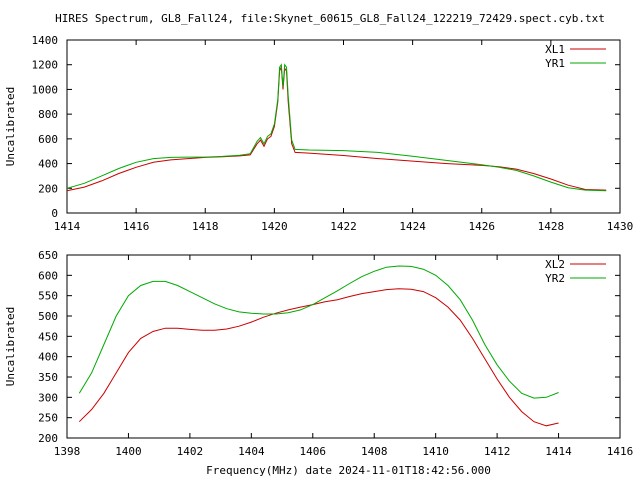  Describe the element at coordinates (343, 226) in the screenshot. I see `x-tick-label: 1422` at that location.